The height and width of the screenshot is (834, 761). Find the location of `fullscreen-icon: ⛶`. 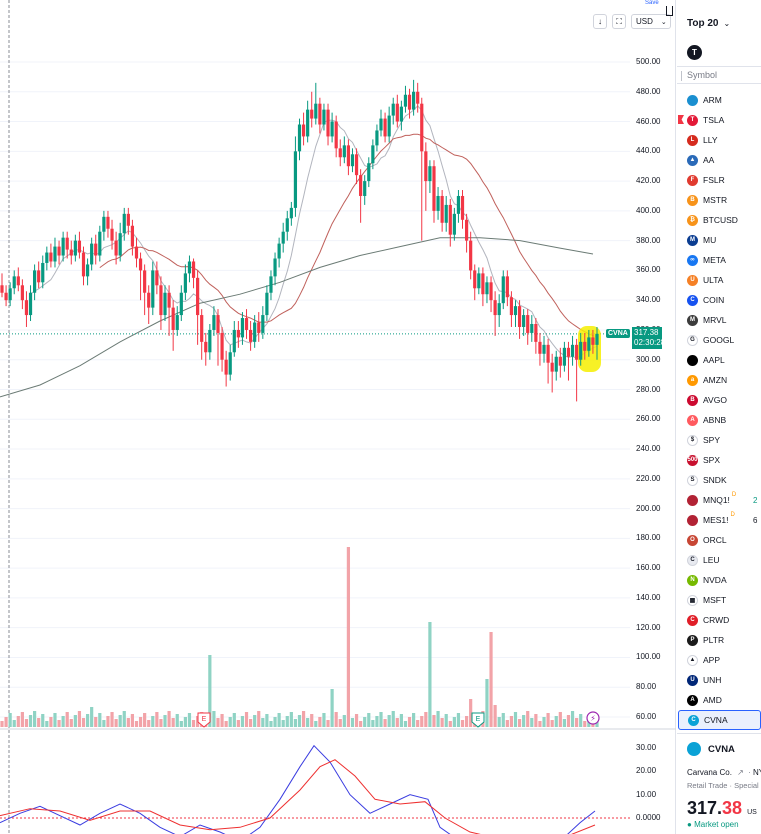

fullscreen-icon: ⛶ is located at coordinates (619, 21).